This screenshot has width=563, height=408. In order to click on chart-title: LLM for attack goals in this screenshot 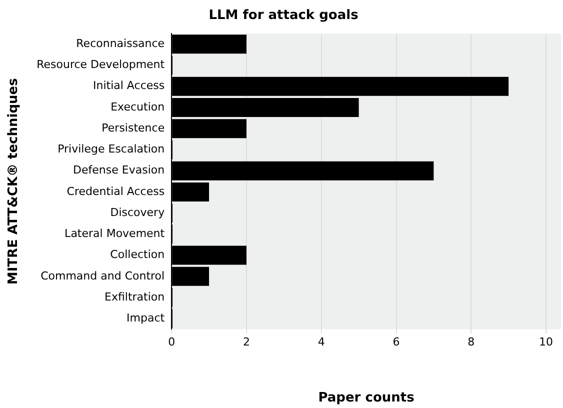, I will do `click(283, 16)`.